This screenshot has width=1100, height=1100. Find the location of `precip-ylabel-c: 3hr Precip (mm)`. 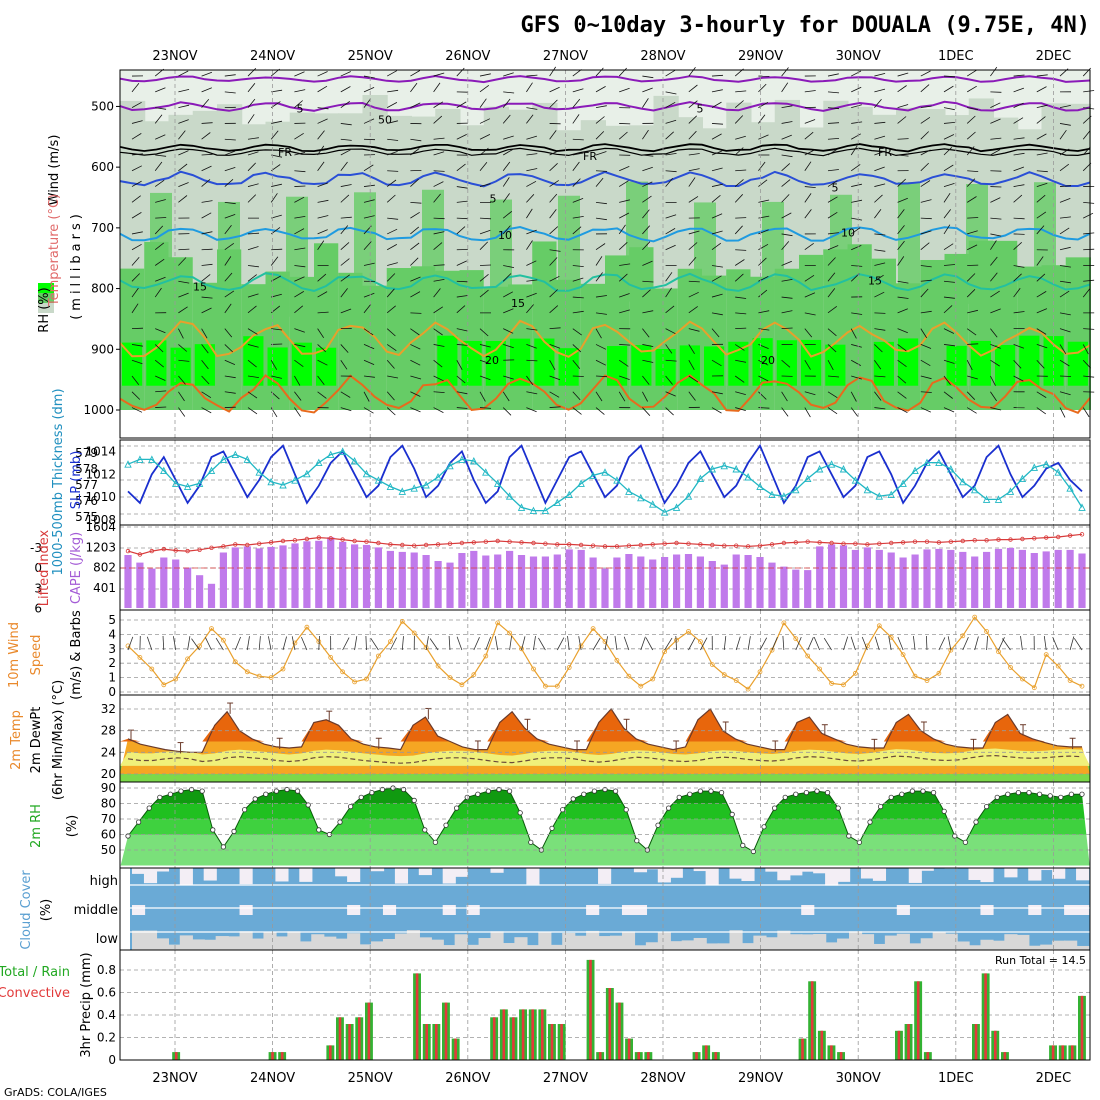

precip-ylabel-c: 3hr Precip (mm) is located at coordinates (86, 1004).